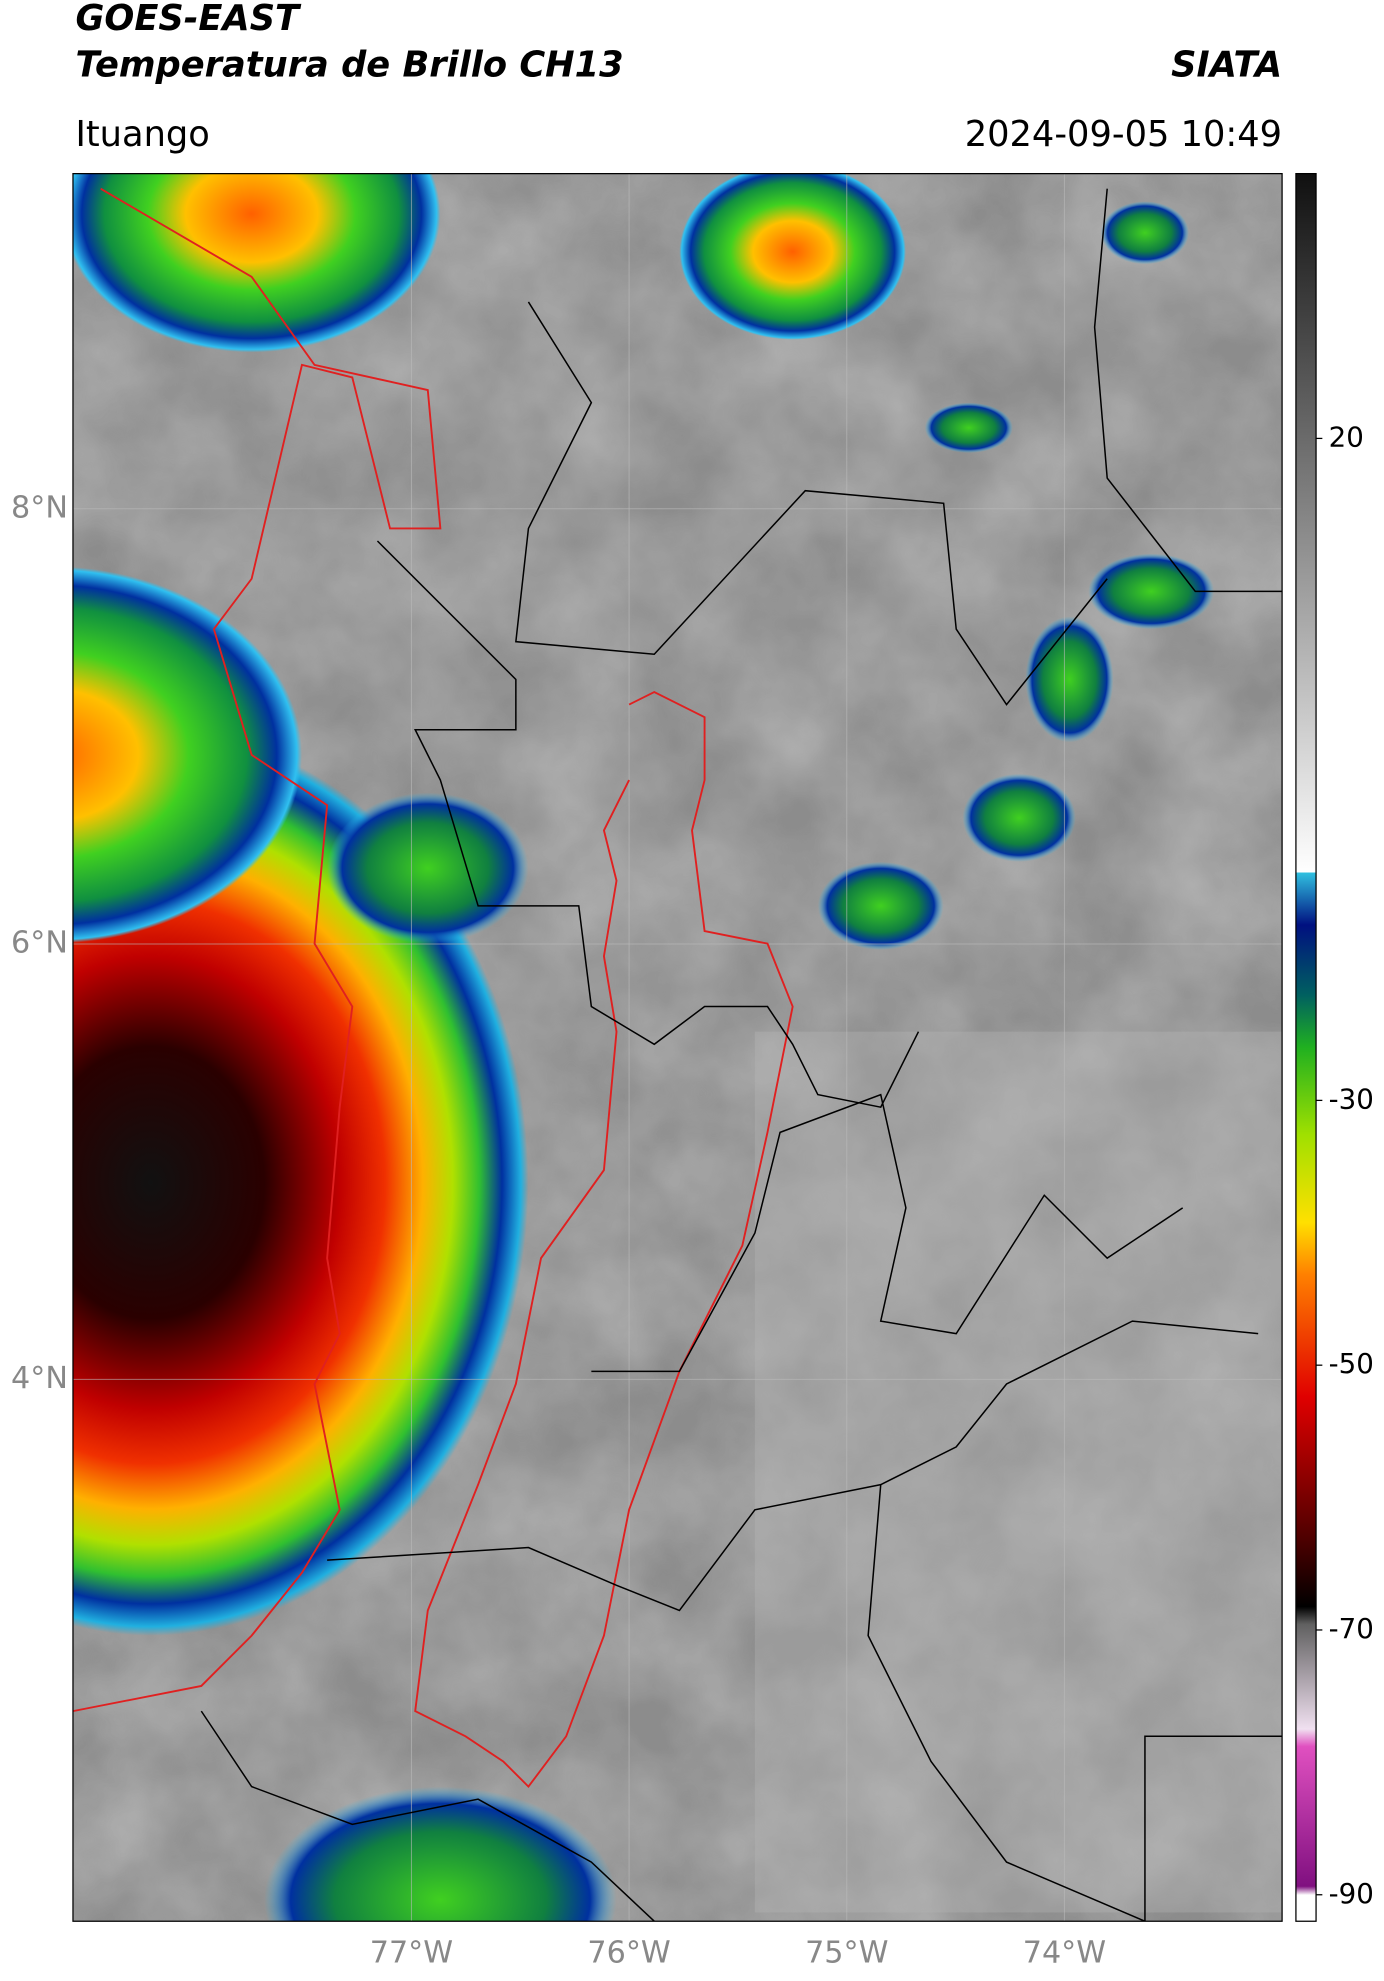 This screenshot has width=1384, height=1981. What do you see at coordinates (39, 943) in the screenshot?
I see `y-tick-label: 6°N` at bounding box center [39, 943].